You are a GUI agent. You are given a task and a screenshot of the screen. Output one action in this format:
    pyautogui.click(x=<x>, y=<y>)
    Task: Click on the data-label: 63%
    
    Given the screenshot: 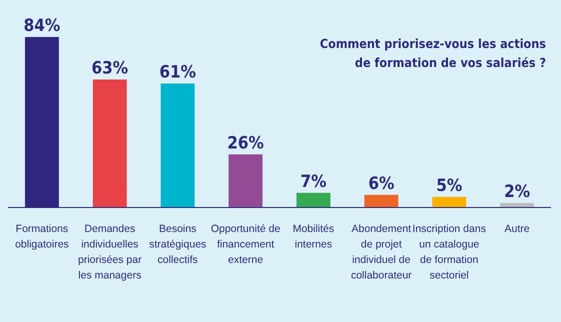 What is the action you would take?
    pyautogui.click(x=110, y=68)
    